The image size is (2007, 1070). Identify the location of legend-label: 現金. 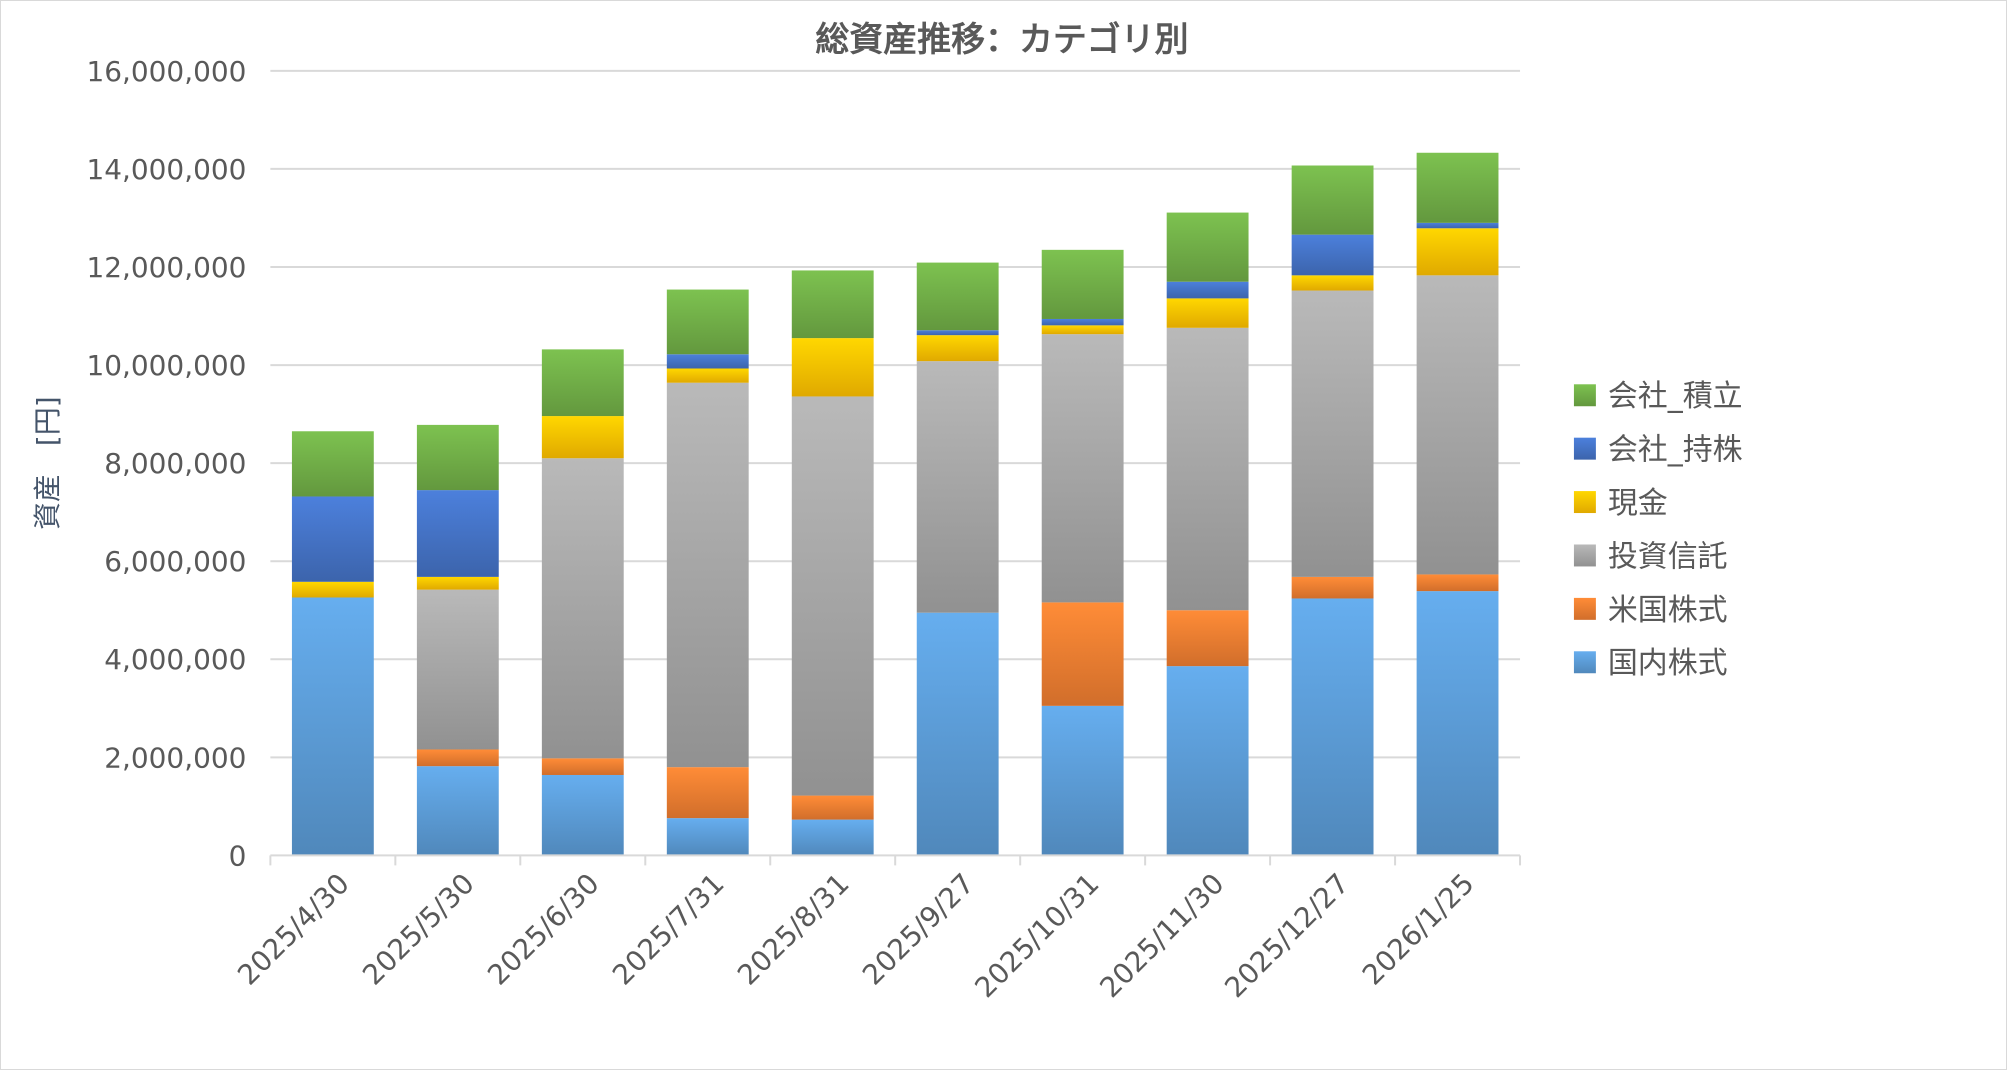
(1638, 503).